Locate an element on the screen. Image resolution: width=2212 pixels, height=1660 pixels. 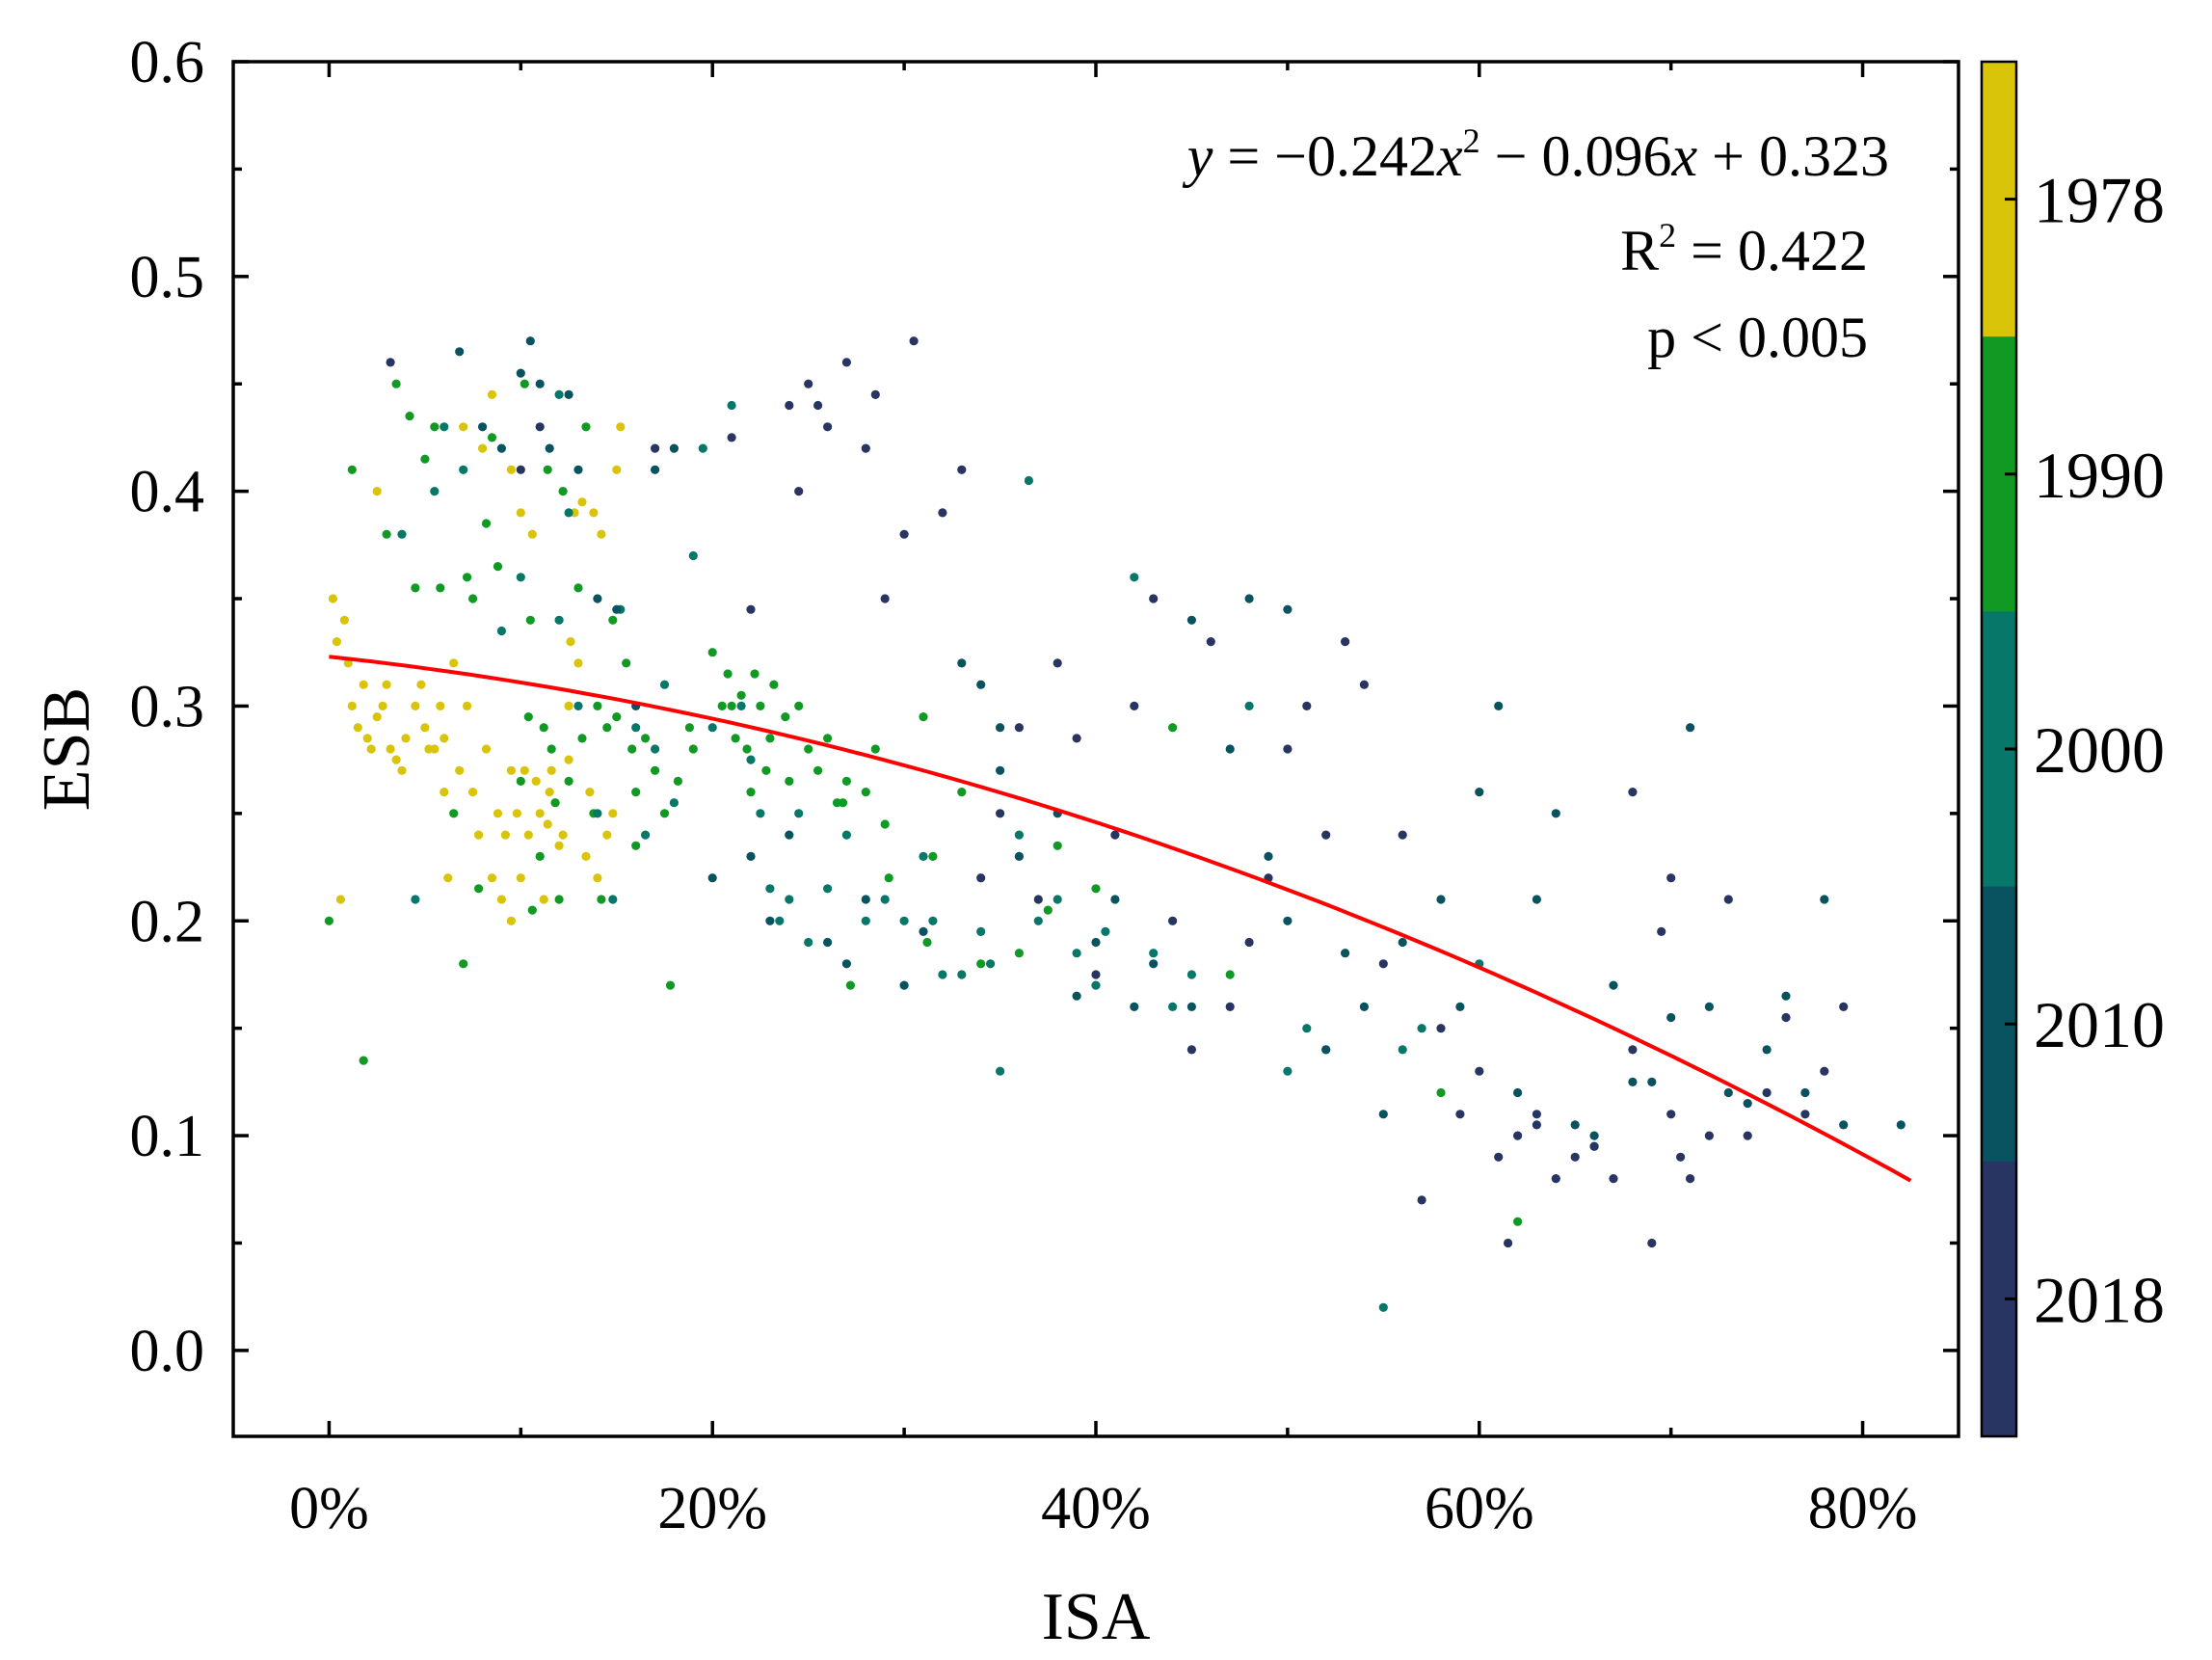
x-tick-label: 20% is located at coordinates (712, 1508).